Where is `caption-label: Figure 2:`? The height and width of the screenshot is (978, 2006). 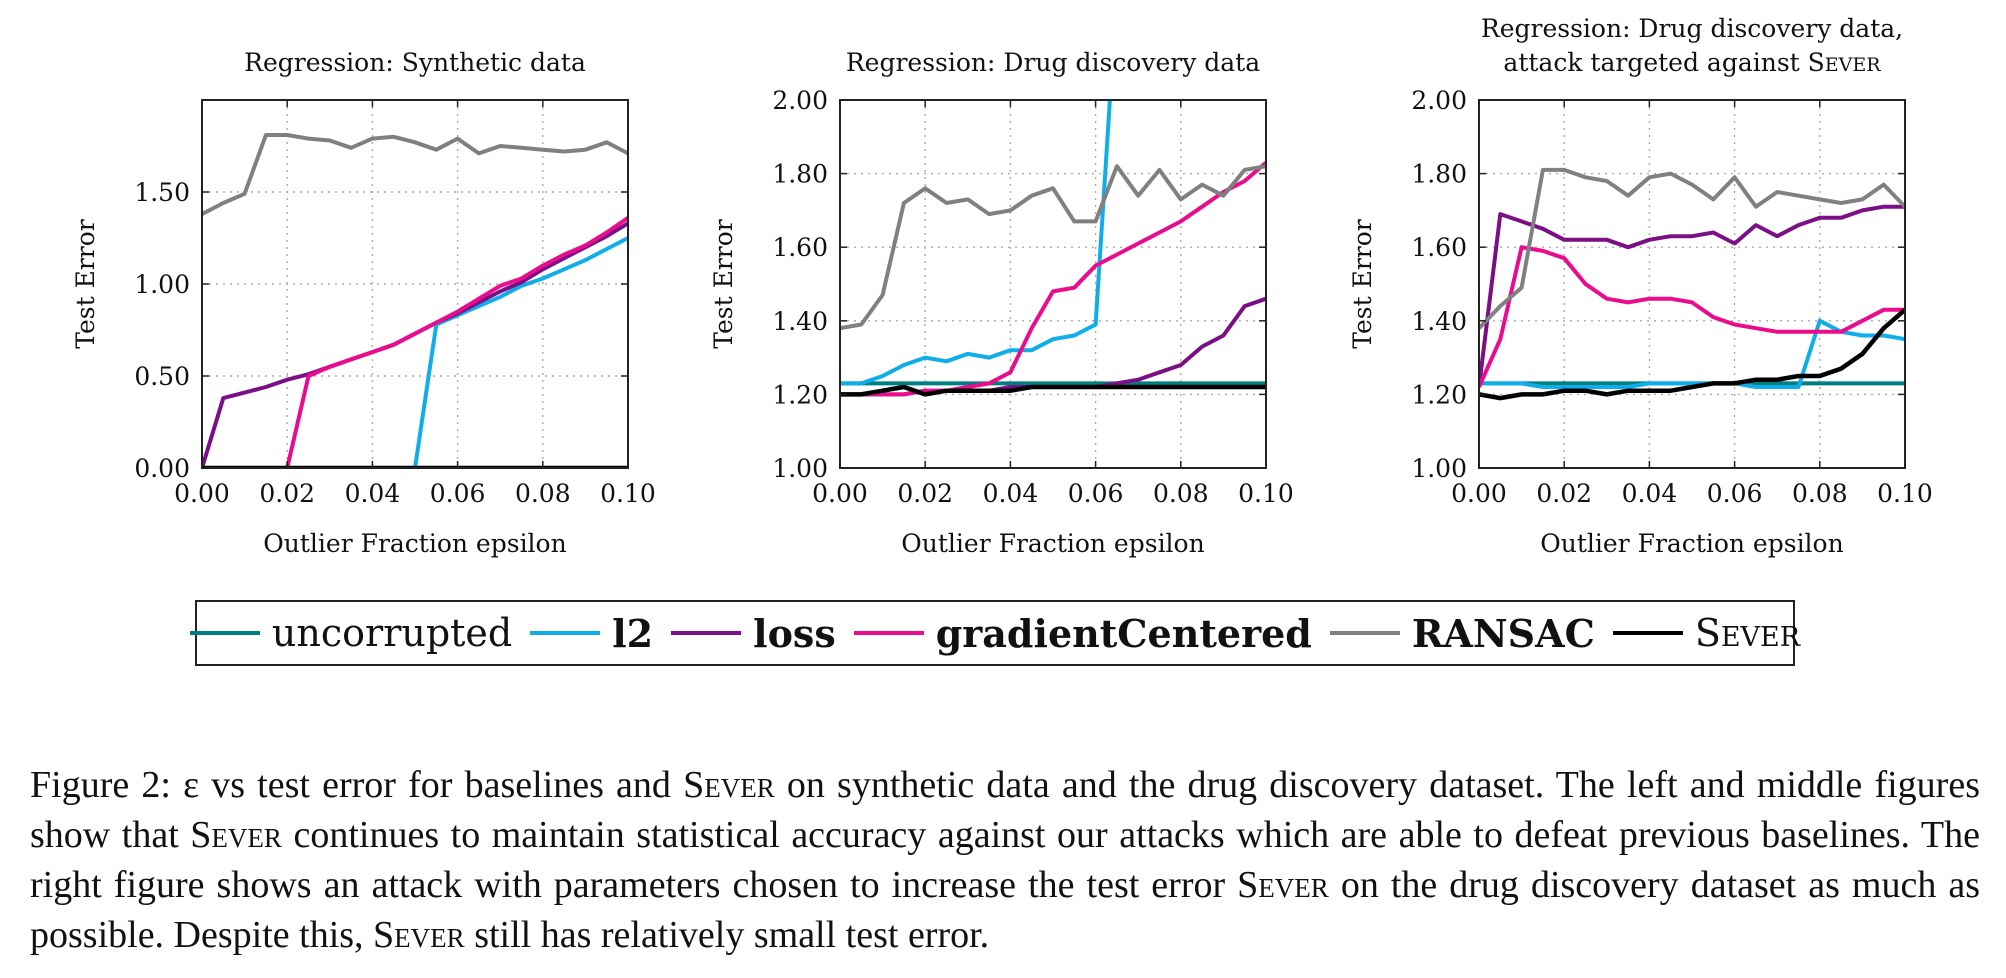 caption-label: Figure 2: is located at coordinates (100, 785).